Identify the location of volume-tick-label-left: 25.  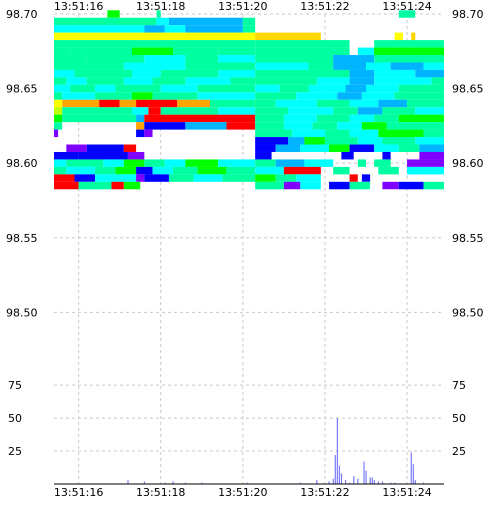
(15, 451).